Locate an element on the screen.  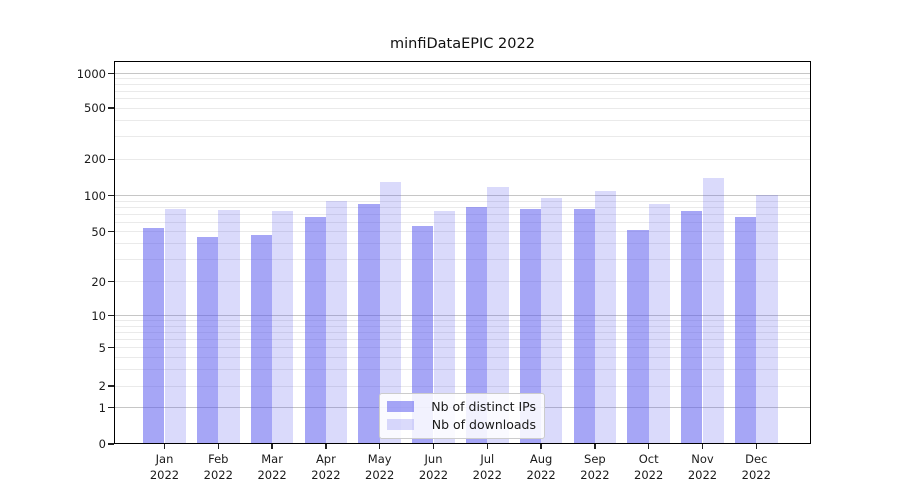
bar-downloads-aug is located at coordinates (552, 320).